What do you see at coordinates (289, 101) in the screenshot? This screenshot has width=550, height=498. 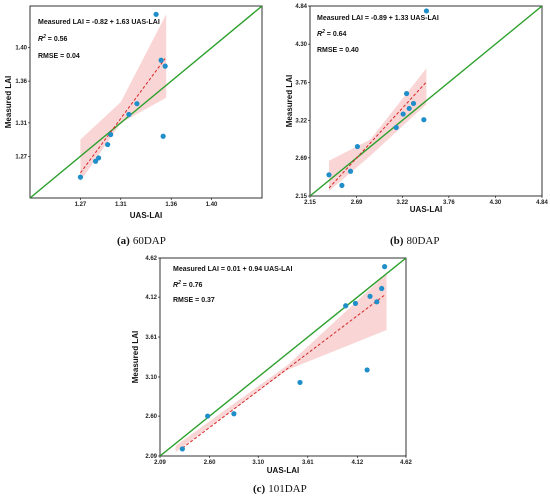 I see `panel-b-y-label: Measured LAI` at bounding box center [289, 101].